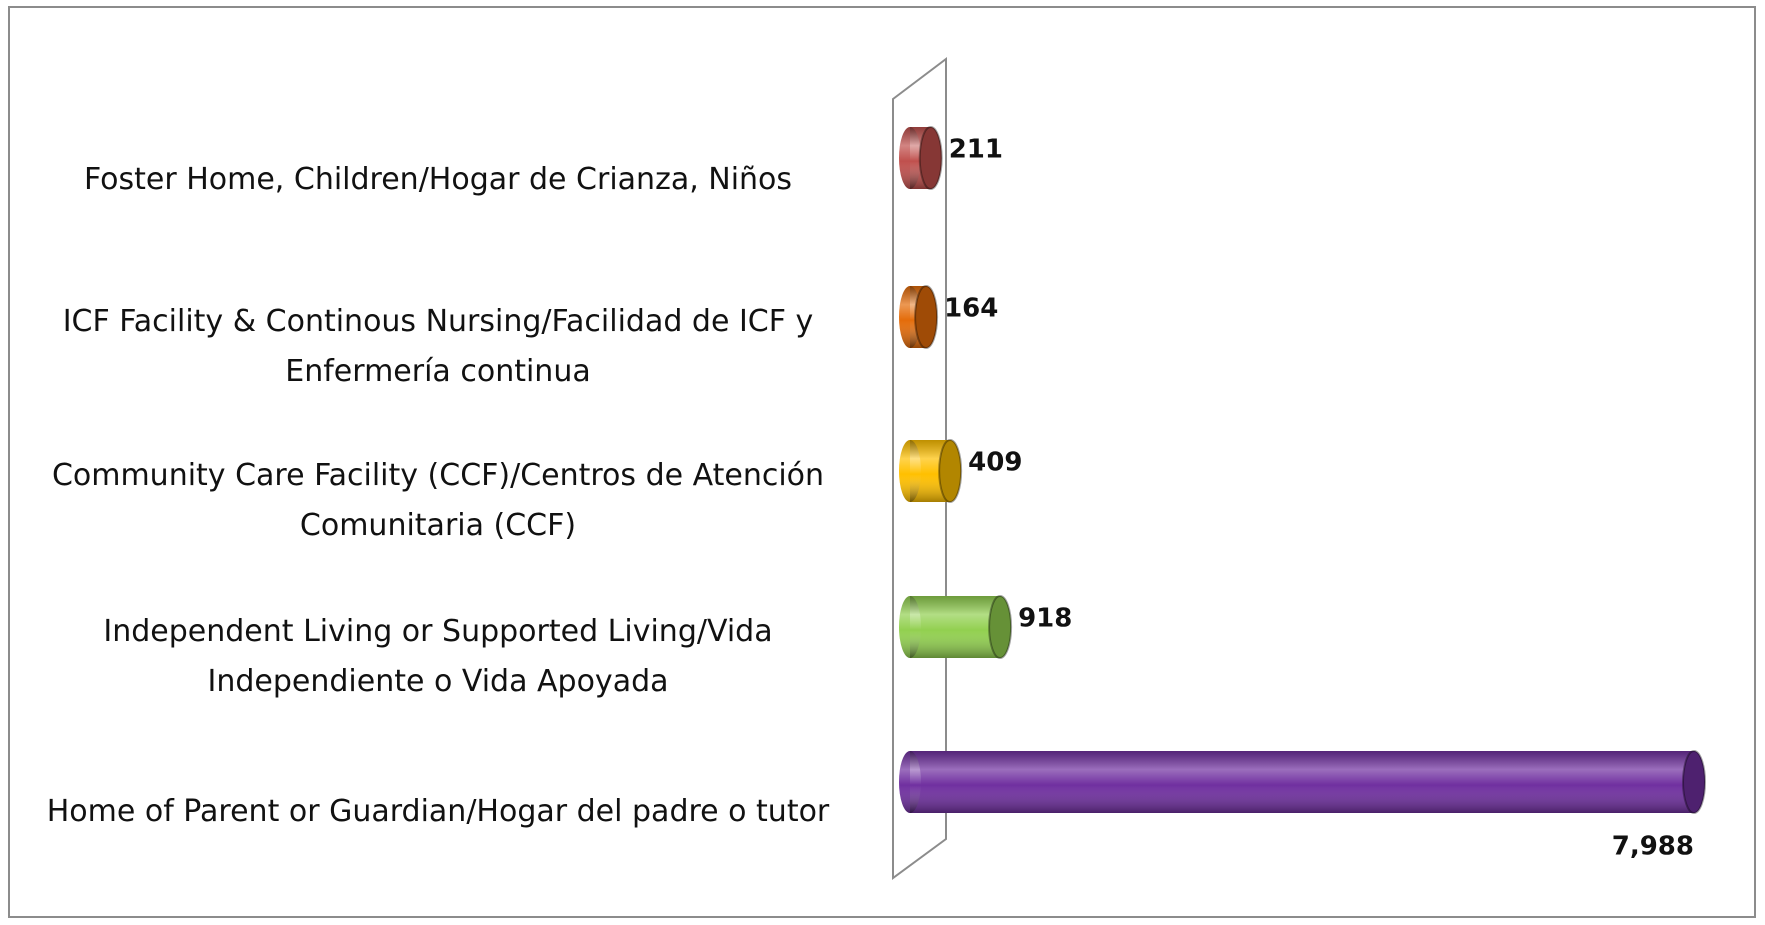 The image size is (1765, 925). What do you see at coordinates (995, 463) in the screenshot?
I see `value-label: 409` at bounding box center [995, 463].